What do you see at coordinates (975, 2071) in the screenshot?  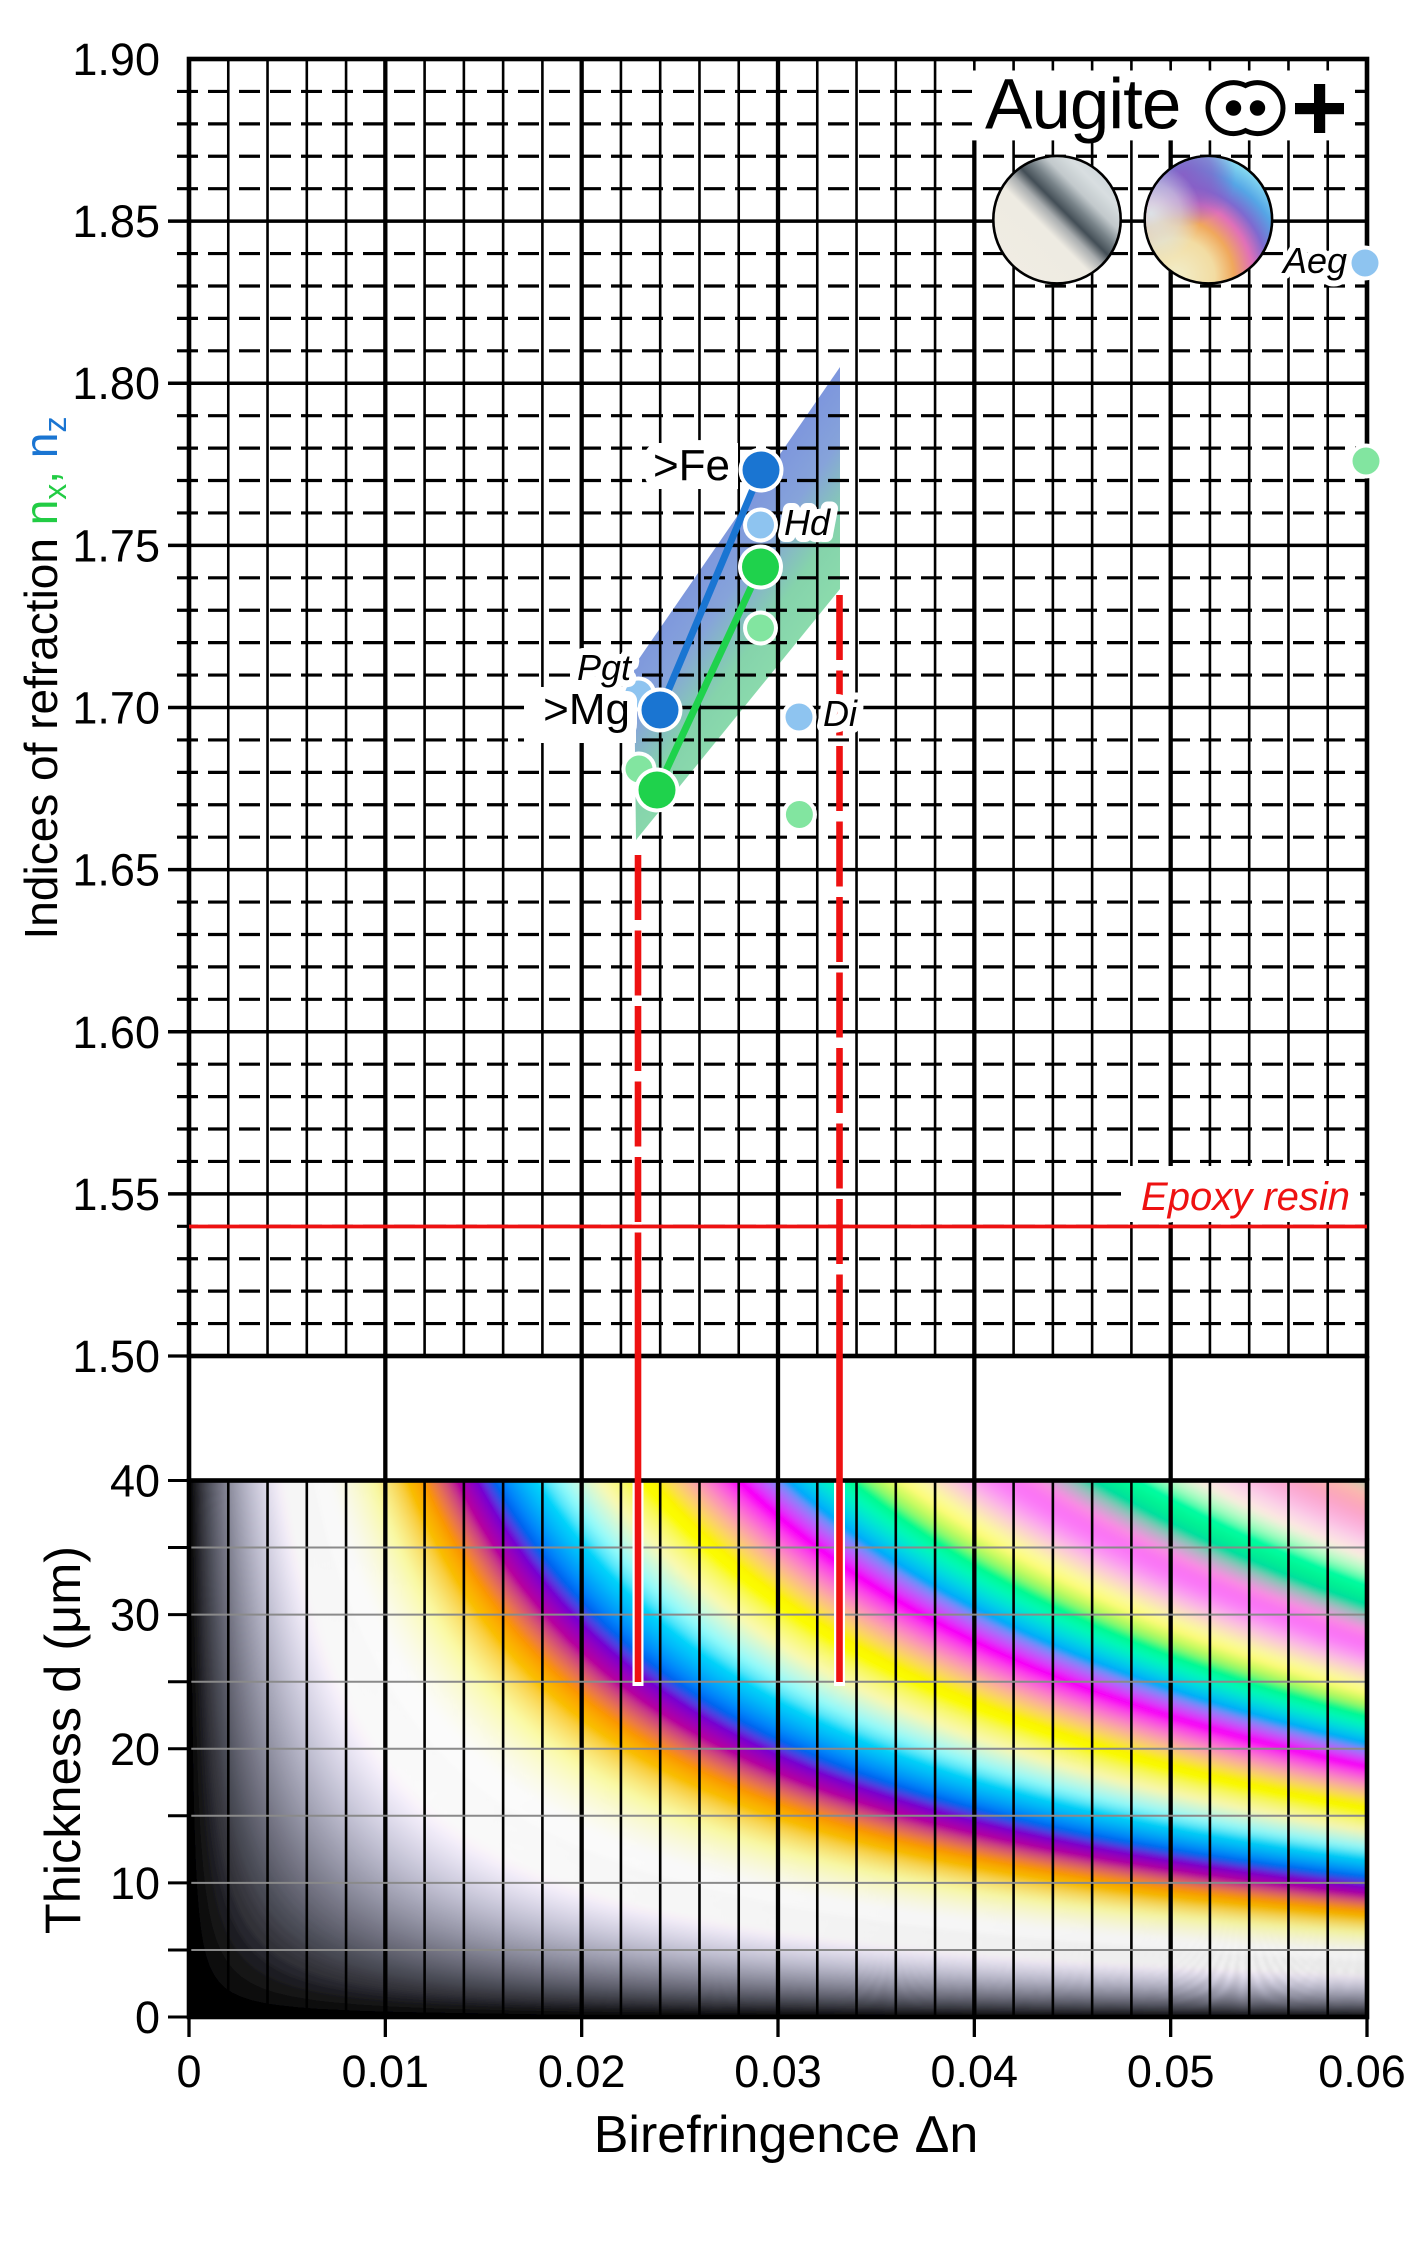 I see `svg-text: 0.04` at bounding box center [975, 2071].